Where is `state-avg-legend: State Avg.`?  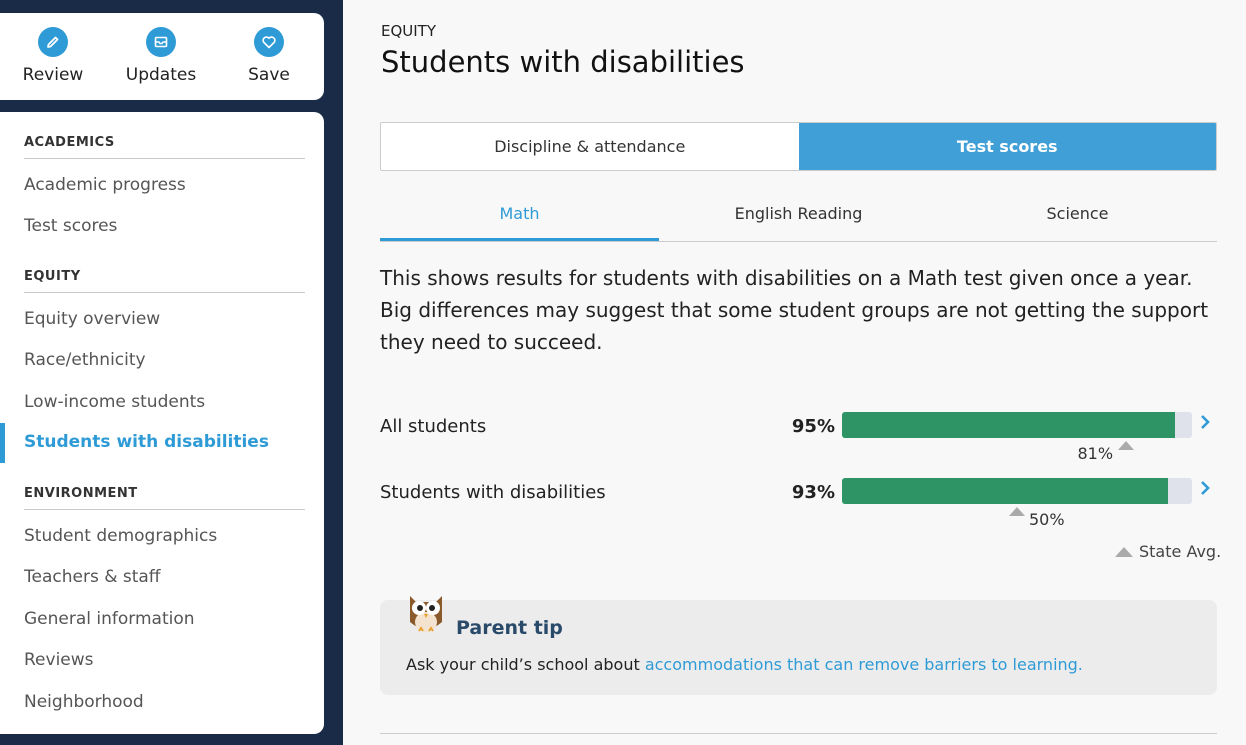
state-avg-legend: State Avg. is located at coordinates (1168, 551).